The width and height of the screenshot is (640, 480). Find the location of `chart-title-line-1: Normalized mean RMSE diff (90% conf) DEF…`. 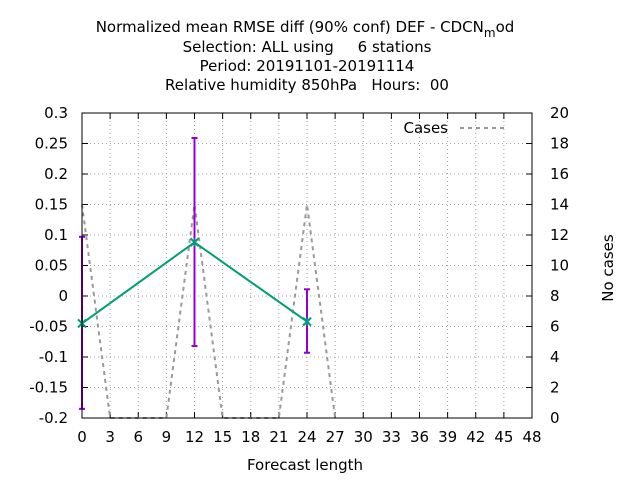

chart-title-line-1: Normalized mean RMSE diff (90% conf) DEF… is located at coordinates (305, 29).